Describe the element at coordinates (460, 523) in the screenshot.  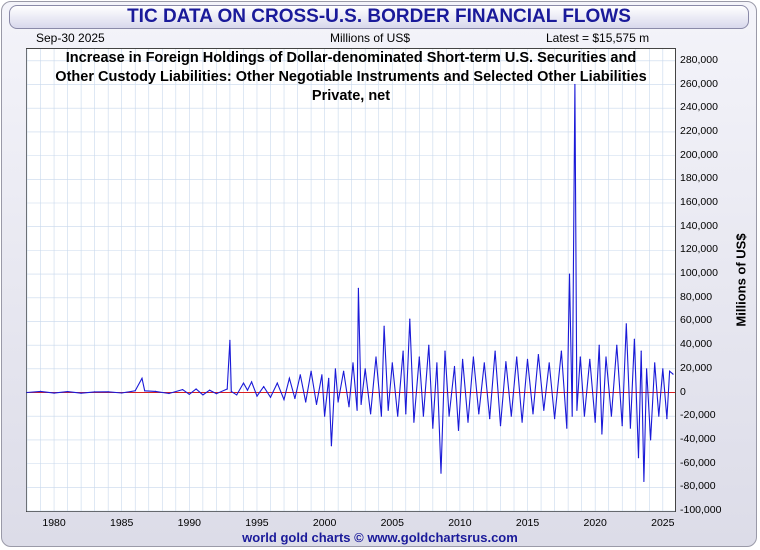
I see `x-tick-label: 2010` at that location.